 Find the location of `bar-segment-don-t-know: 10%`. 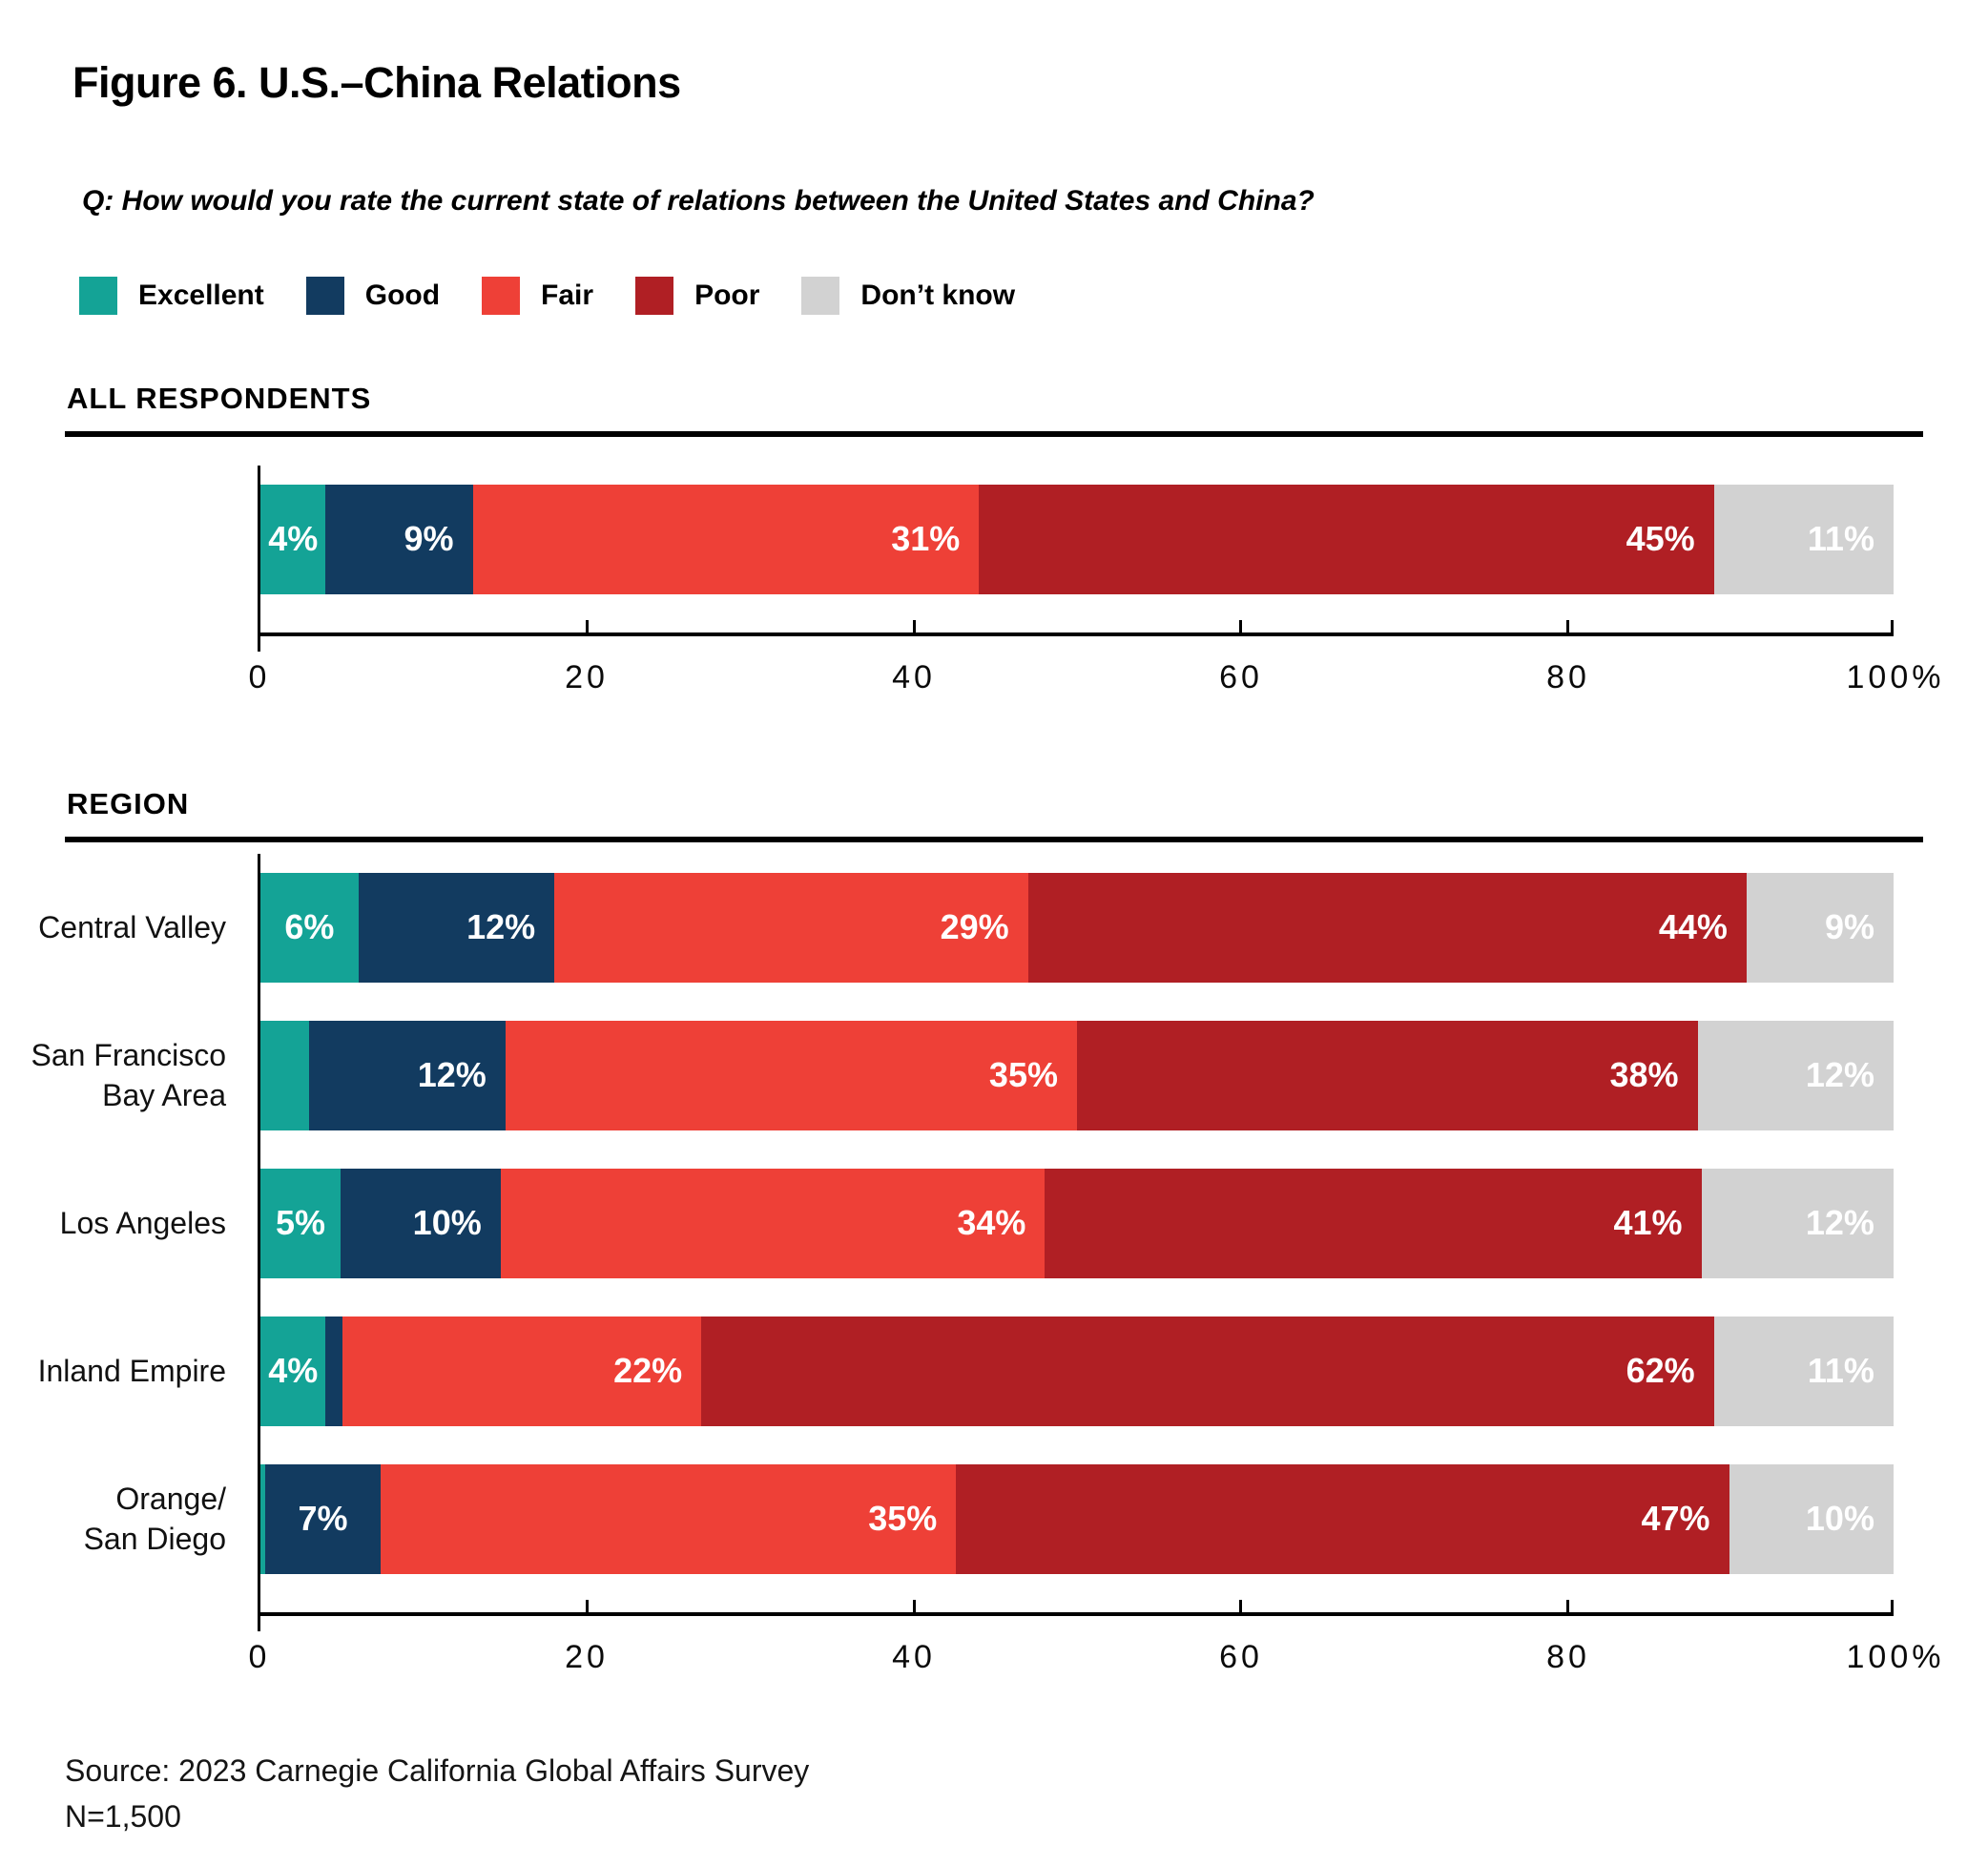

bar-segment-don-t-know: 10% is located at coordinates (1812, 1518).